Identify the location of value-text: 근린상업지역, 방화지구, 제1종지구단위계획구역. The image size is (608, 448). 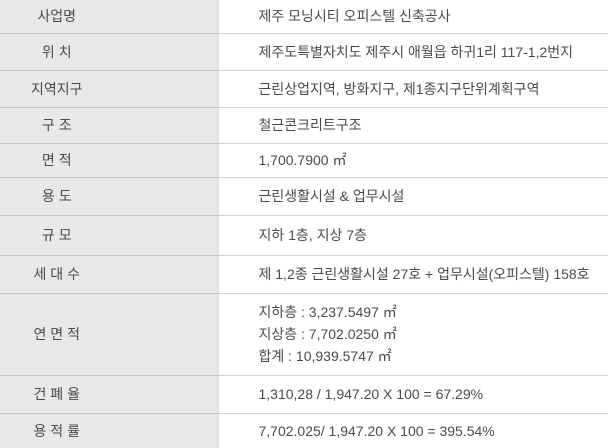
(399, 88).